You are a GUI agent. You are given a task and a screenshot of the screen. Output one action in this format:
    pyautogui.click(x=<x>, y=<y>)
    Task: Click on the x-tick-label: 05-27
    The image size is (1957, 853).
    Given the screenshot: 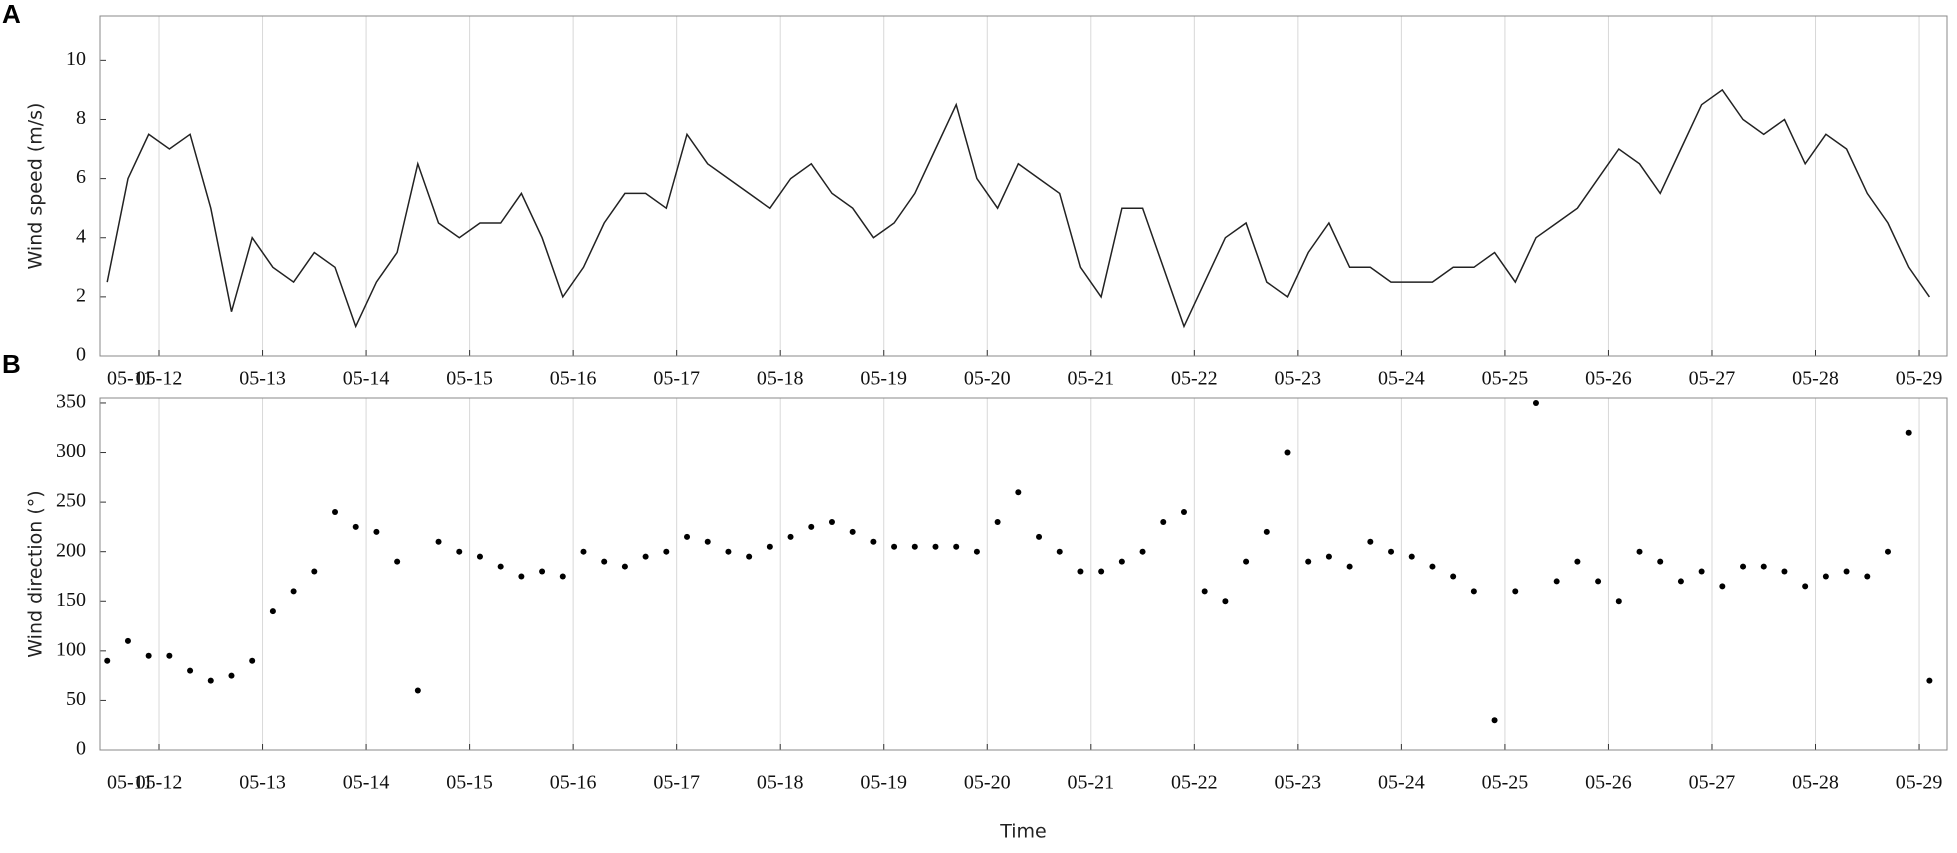 What is the action you would take?
    pyautogui.click(x=1712, y=379)
    